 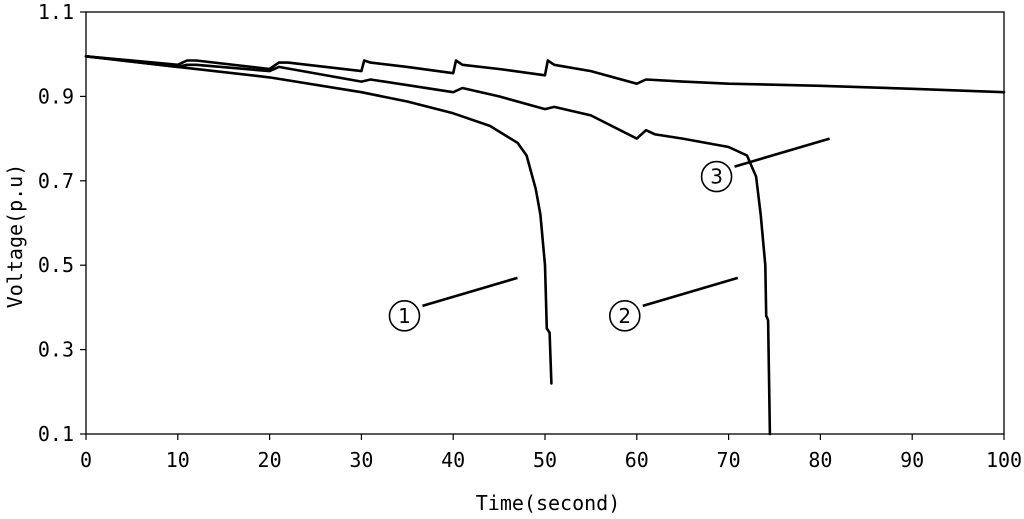 What do you see at coordinates (912, 460) in the screenshot?
I see `x-tick-label: 90` at bounding box center [912, 460].